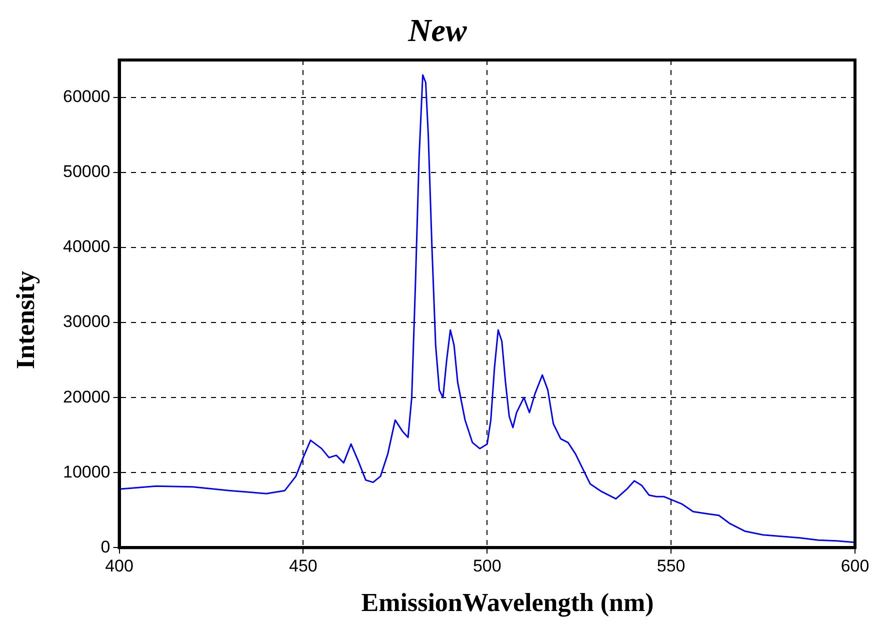 This screenshot has height=628, width=875. I want to click on x-tick-label: 600, so click(855, 566).